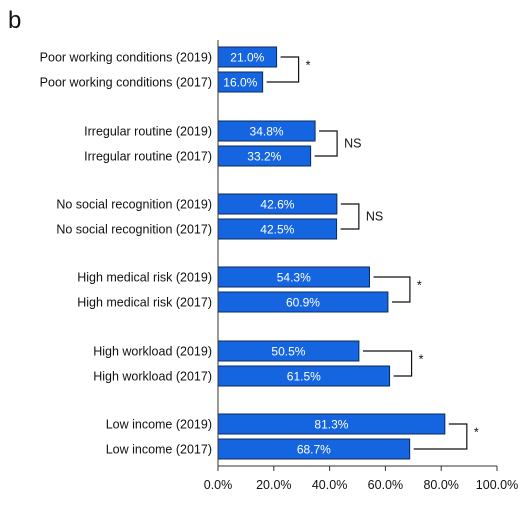  Describe the element at coordinates (144, 277) in the screenshot. I see `category-label: High medical risk (2019)` at that location.